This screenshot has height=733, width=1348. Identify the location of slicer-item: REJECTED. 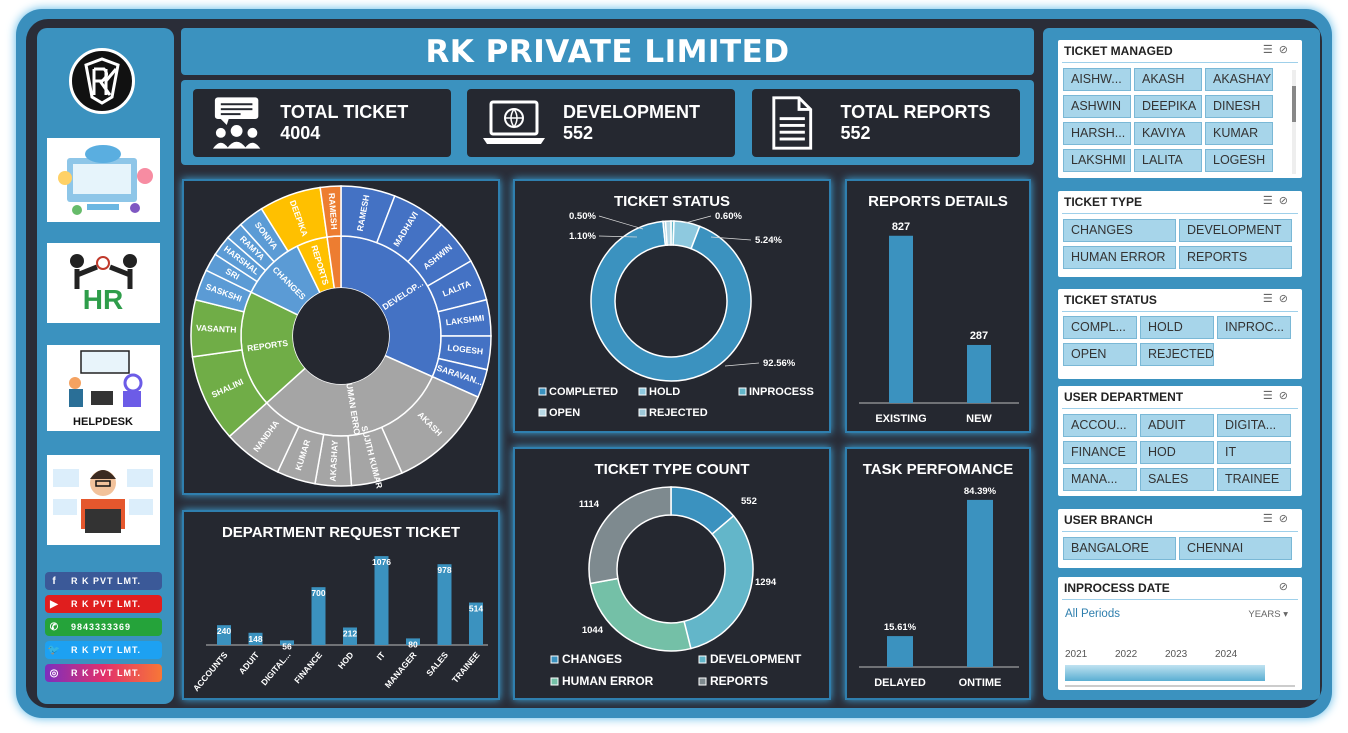
(1177, 354).